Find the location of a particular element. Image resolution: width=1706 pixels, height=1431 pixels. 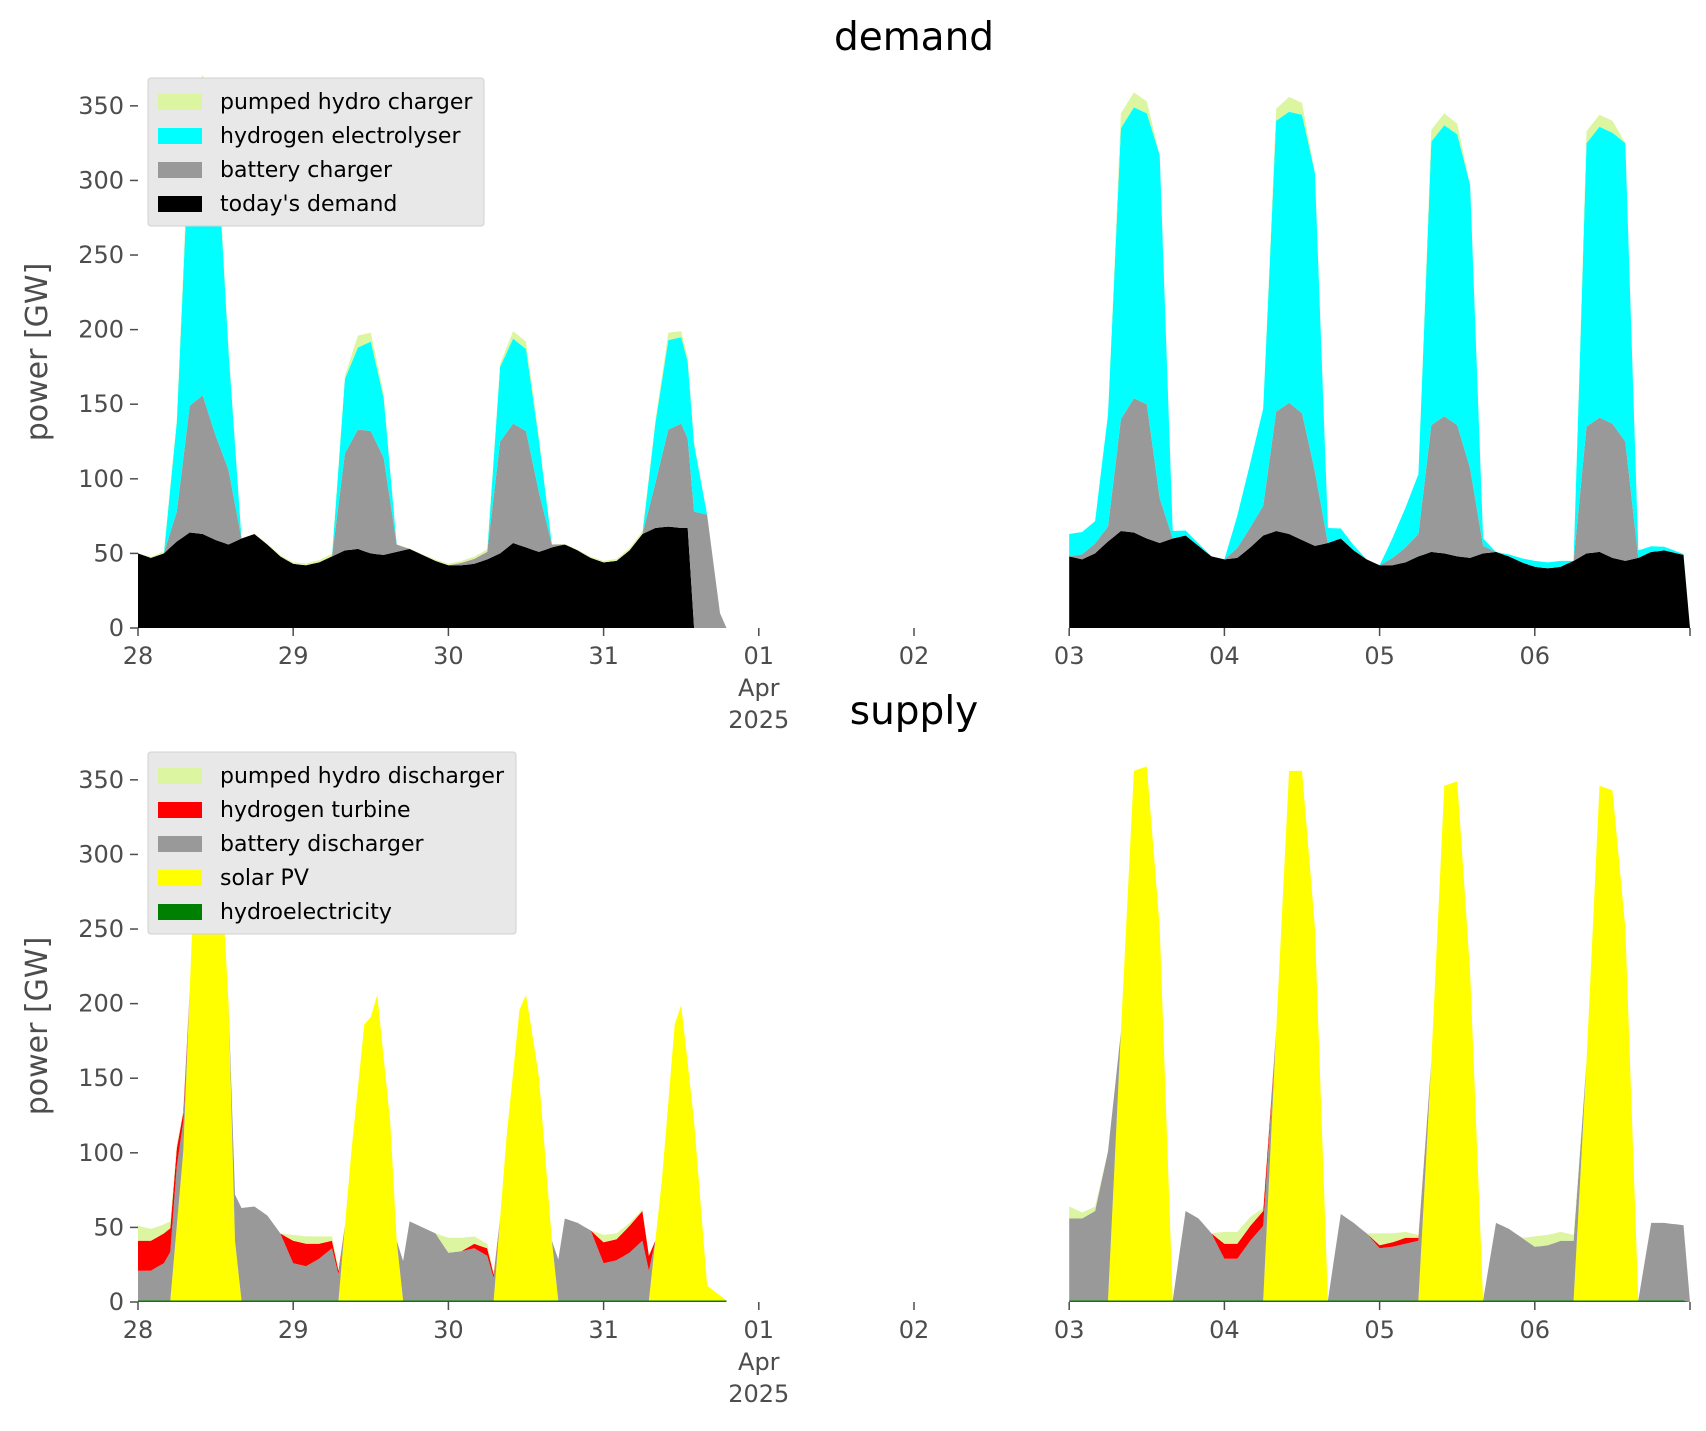

chart-title: demand is located at coordinates (914, 37).